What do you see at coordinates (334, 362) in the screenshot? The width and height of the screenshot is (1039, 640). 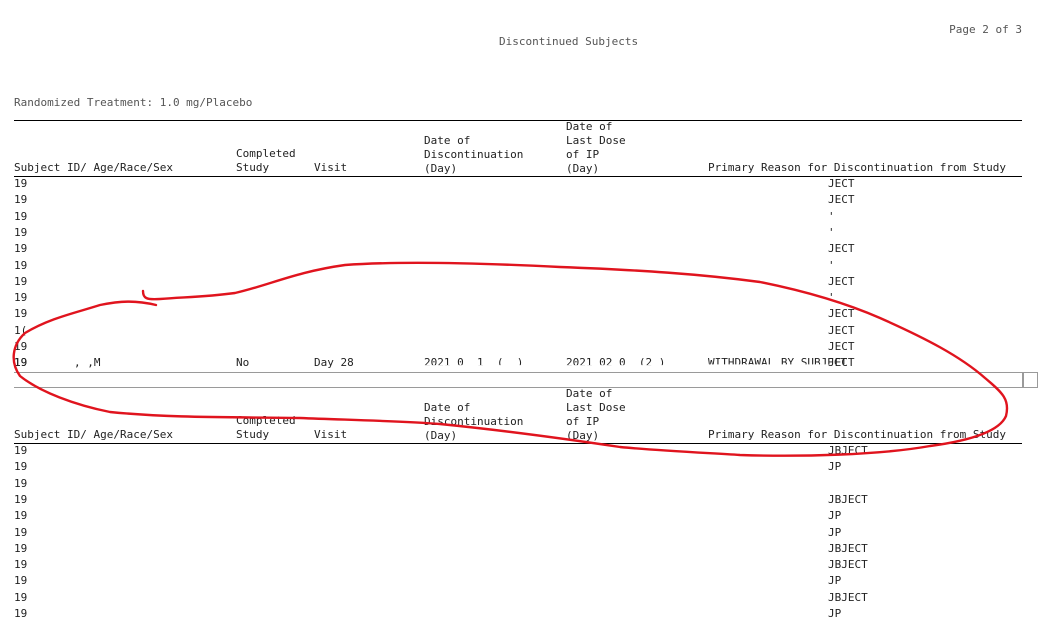 I see `table1-last-row-visit: Day 28` at bounding box center [334, 362].